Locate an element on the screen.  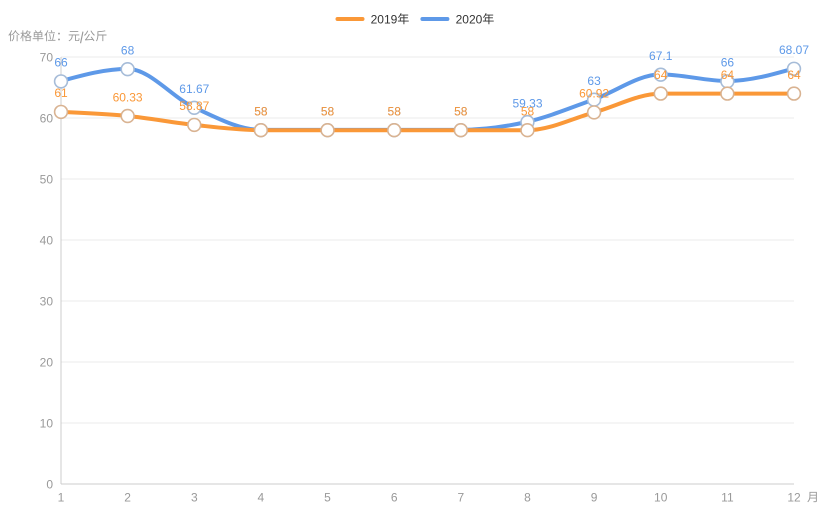
svg-text: 12 is located at coordinates (794, 497).